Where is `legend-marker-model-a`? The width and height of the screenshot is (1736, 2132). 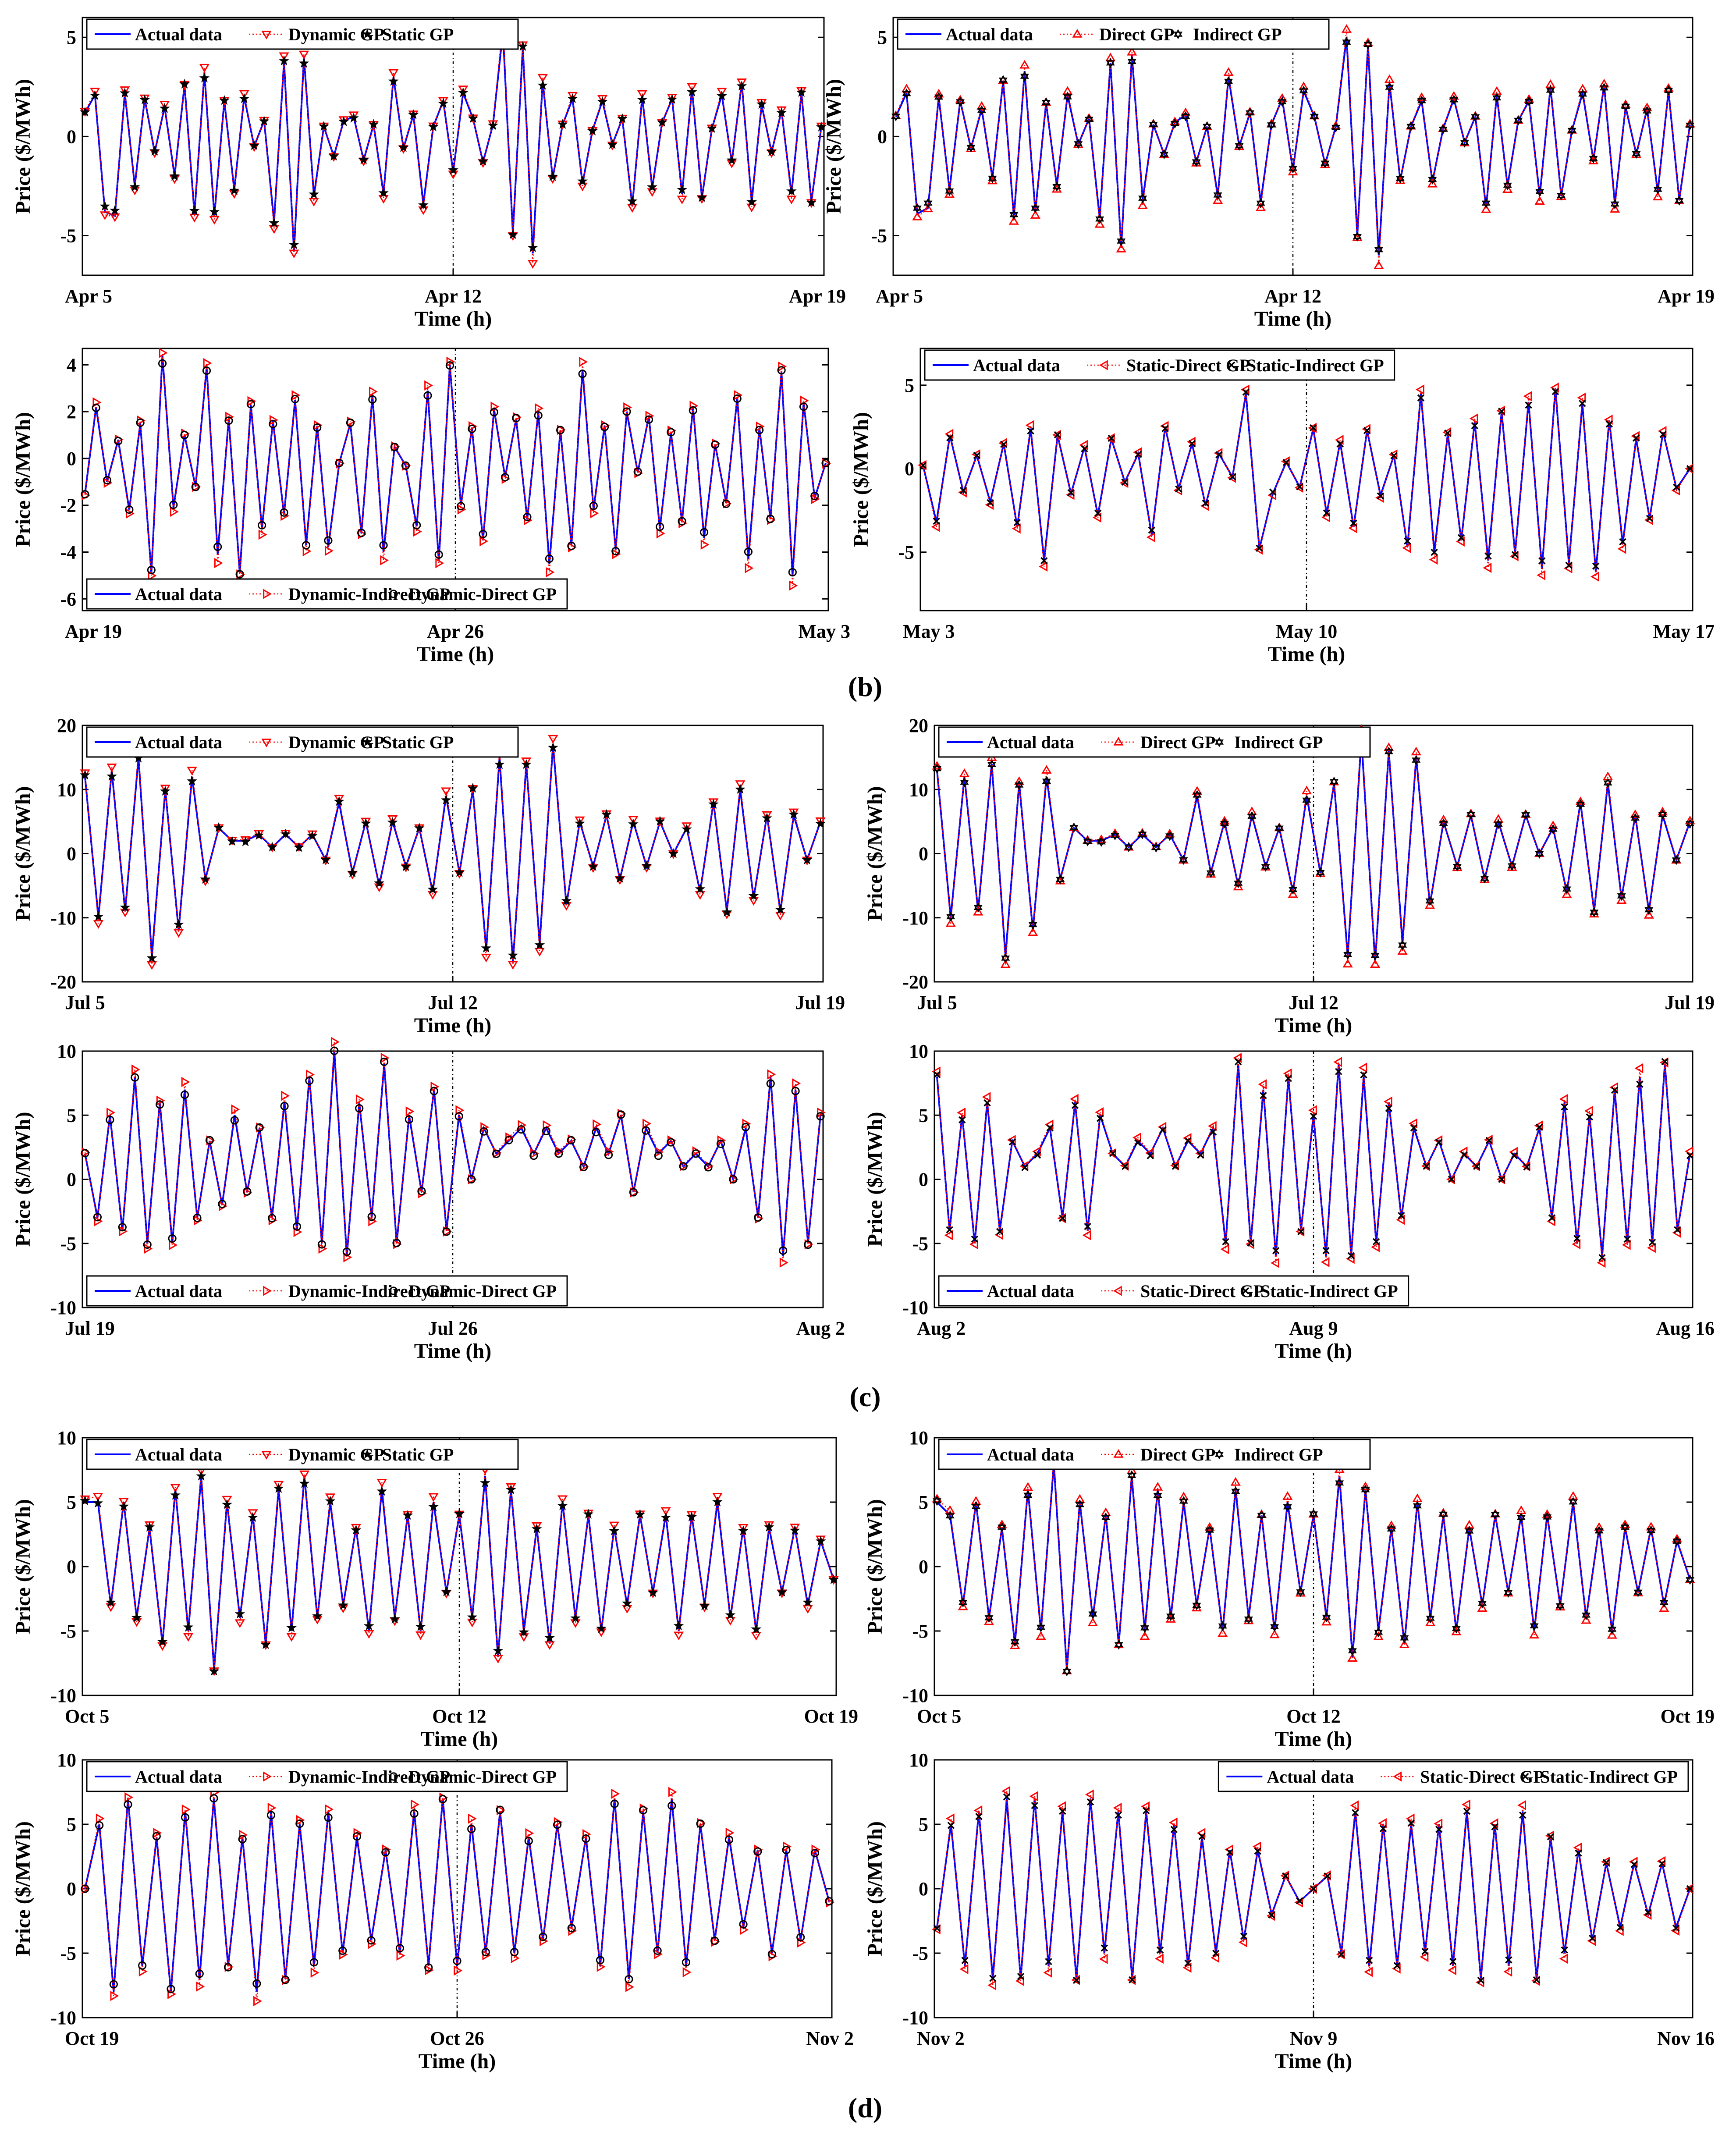 legend-marker-model-a is located at coordinates (266, 1456).